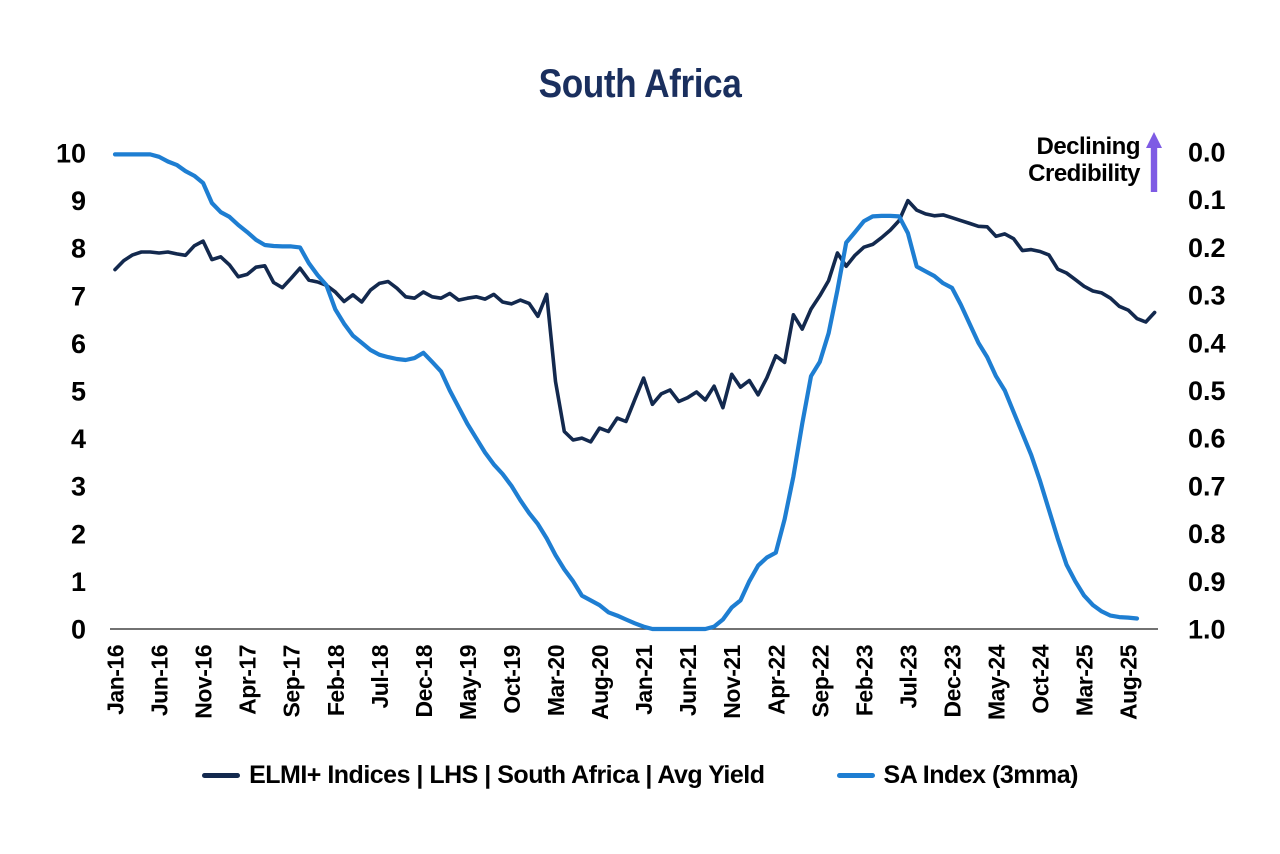 This screenshot has height=854, width=1280. I want to click on left-axis-tick-label: 0, so click(78, 630).